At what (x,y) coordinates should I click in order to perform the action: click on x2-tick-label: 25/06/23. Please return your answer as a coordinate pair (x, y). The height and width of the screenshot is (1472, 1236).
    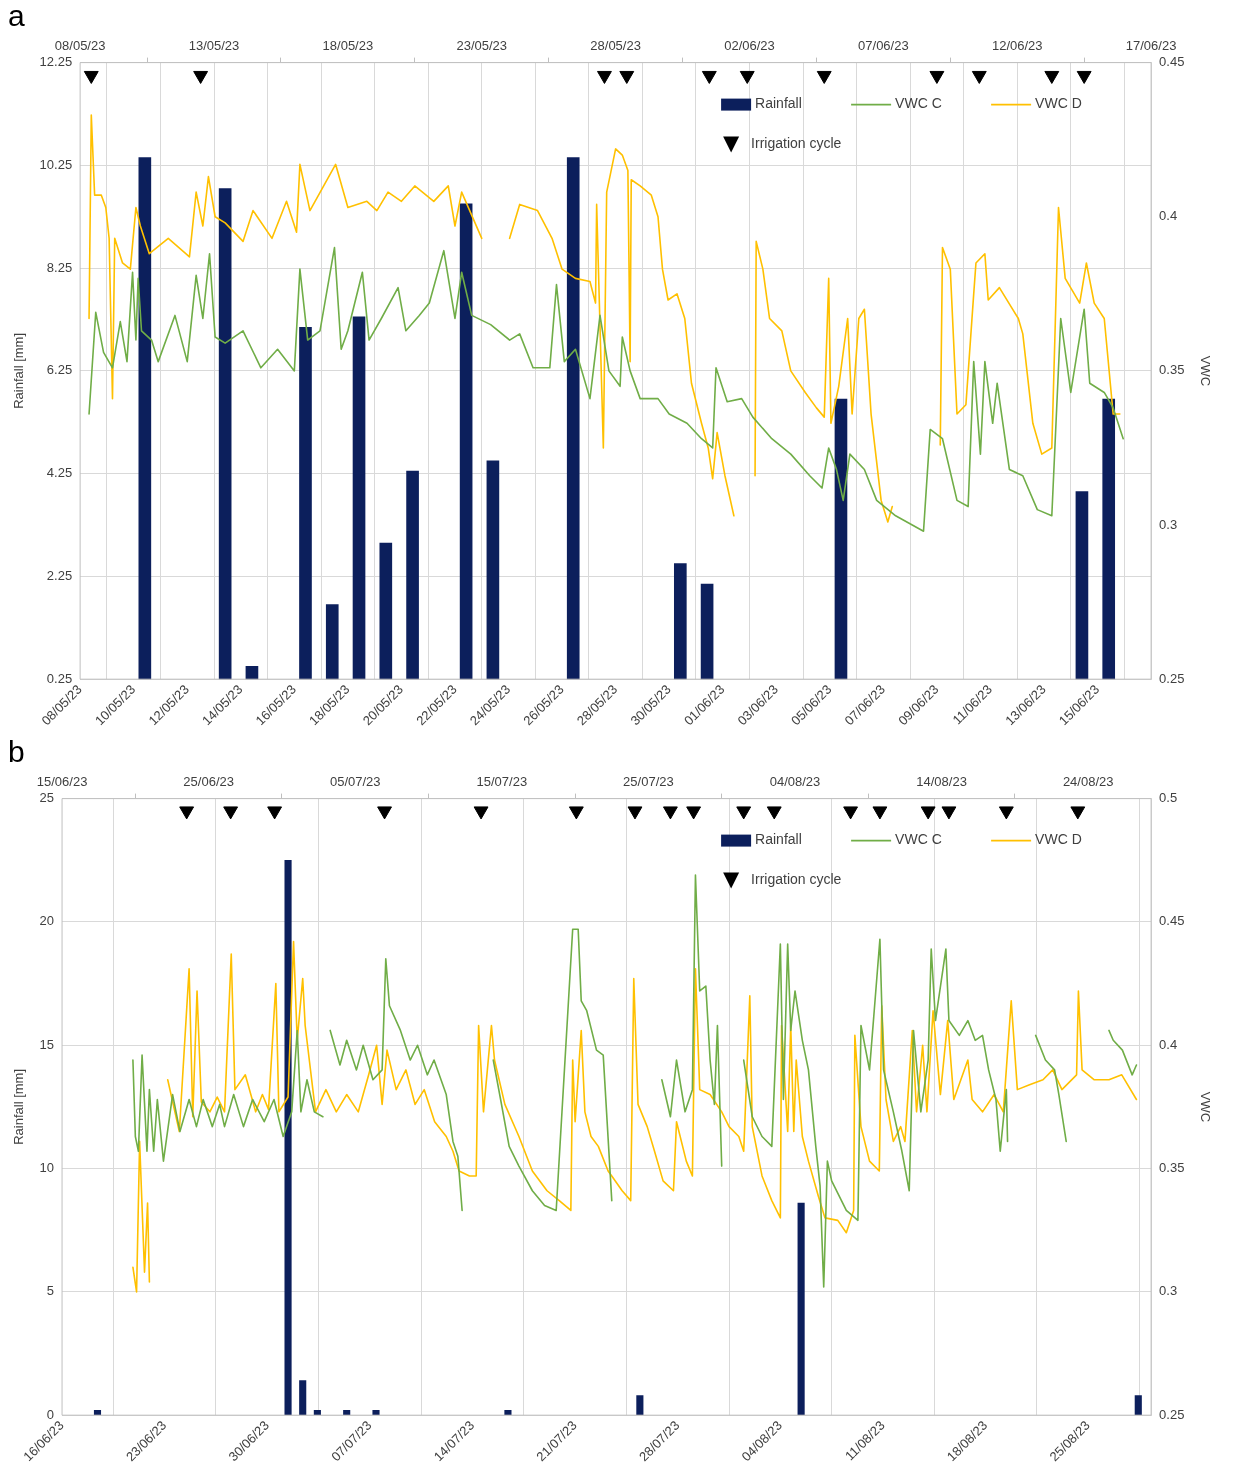
    Looking at the image, I should click on (208, 782).